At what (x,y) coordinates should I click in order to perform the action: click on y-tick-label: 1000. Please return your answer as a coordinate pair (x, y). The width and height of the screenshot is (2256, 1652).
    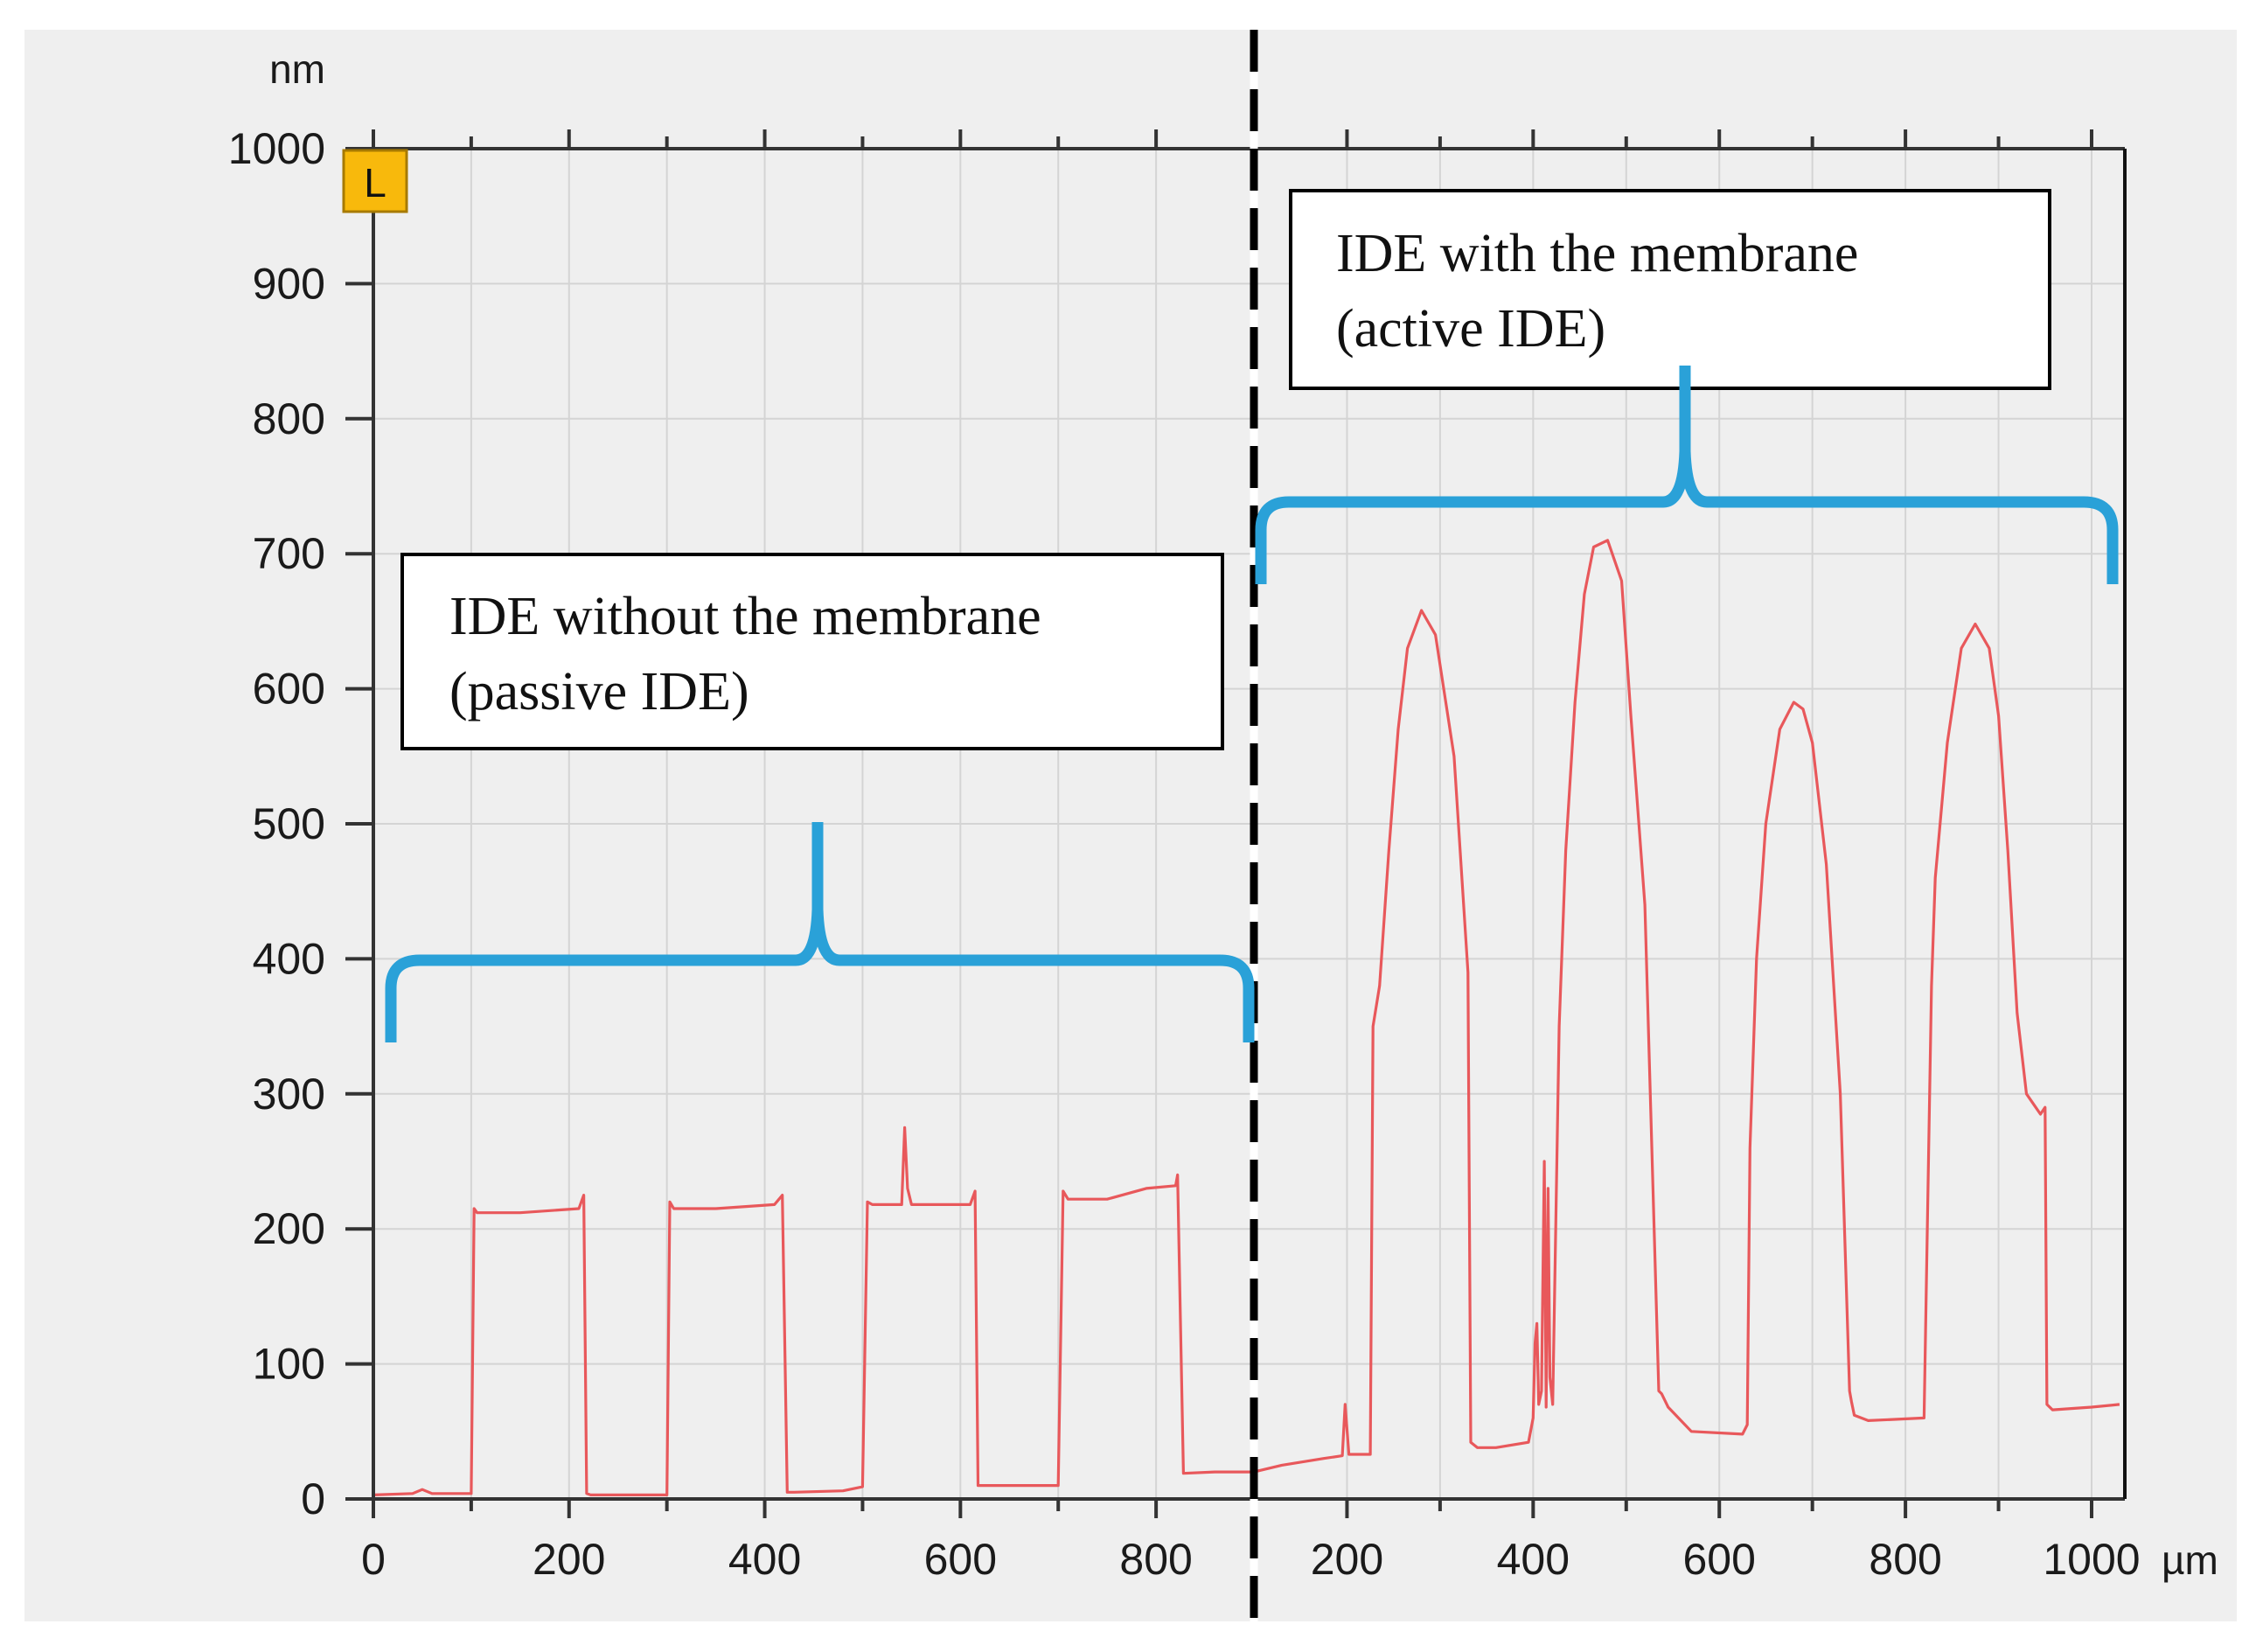
    Looking at the image, I should click on (276, 148).